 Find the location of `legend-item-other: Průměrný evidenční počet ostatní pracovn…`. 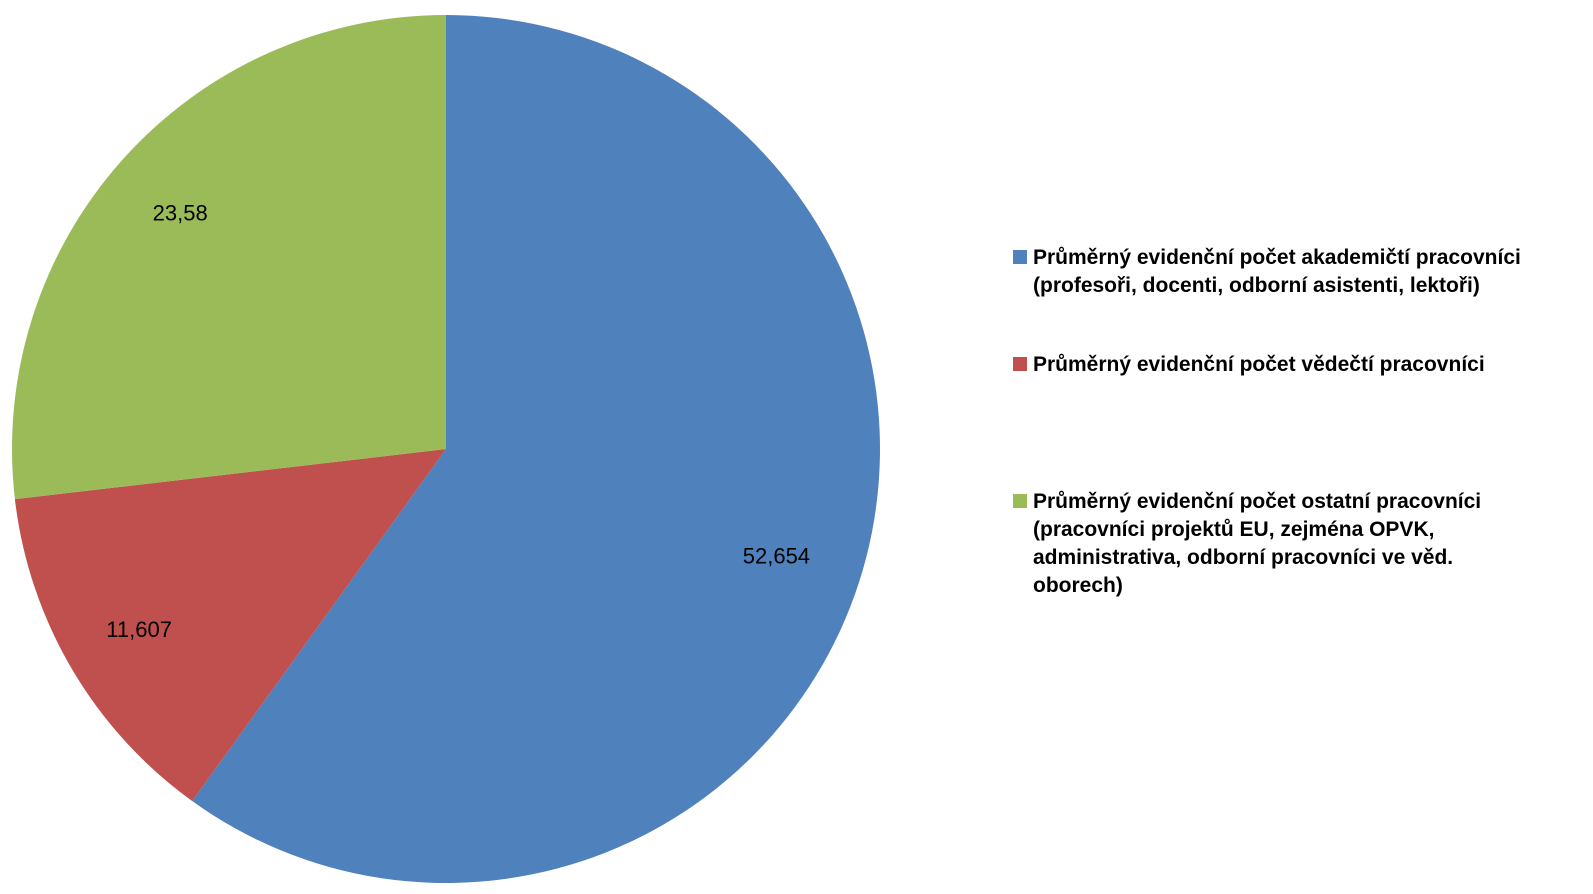

legend-item-other: Průměrný evidenční počet ostatní pracovn… is located at coordinates (1293, 544).